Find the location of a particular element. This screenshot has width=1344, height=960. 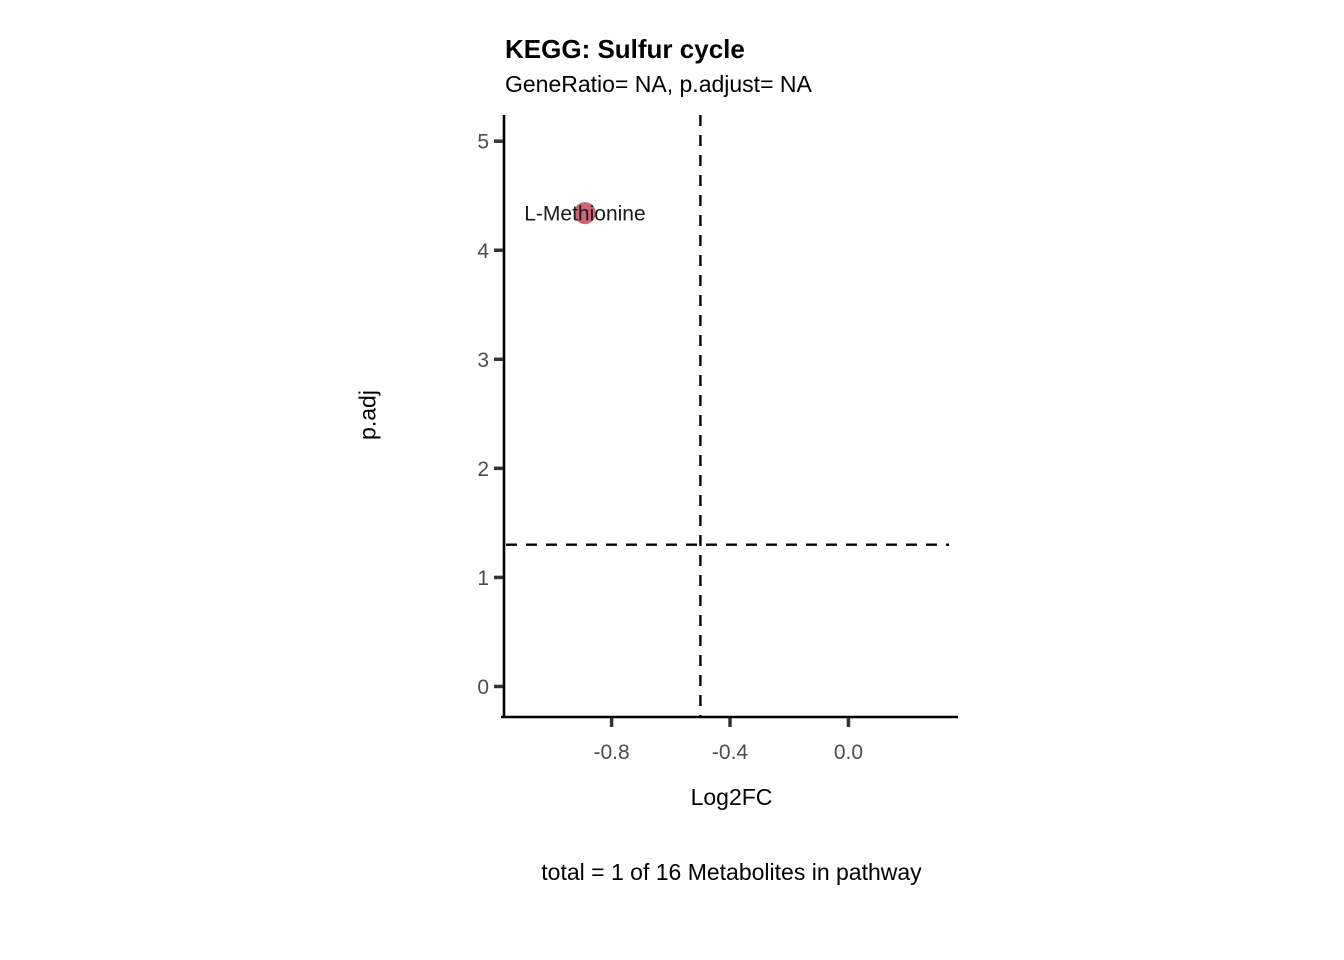

y-axis-tick-label: 2 is located at coordinates (483, 469).